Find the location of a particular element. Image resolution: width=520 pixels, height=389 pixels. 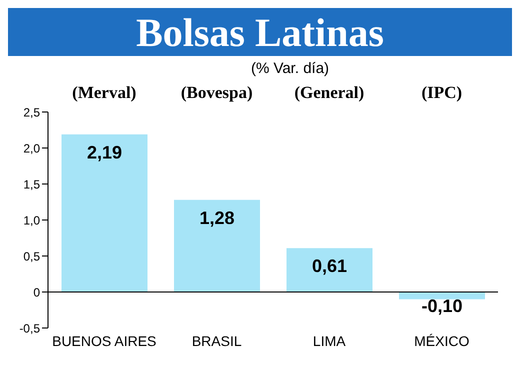

chart-subtitle: (% Var. día) is located at coordinates (290, 68).